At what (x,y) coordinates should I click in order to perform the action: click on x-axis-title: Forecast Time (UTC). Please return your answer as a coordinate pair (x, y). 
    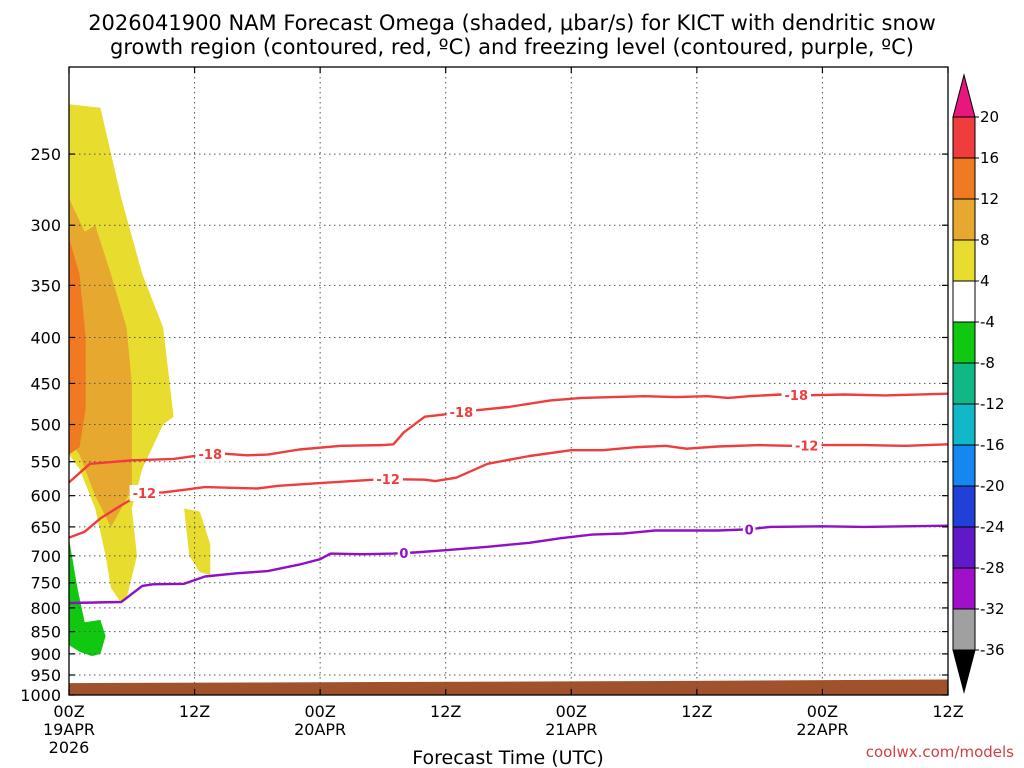
    Looking at the image, I should click on (507, 757).